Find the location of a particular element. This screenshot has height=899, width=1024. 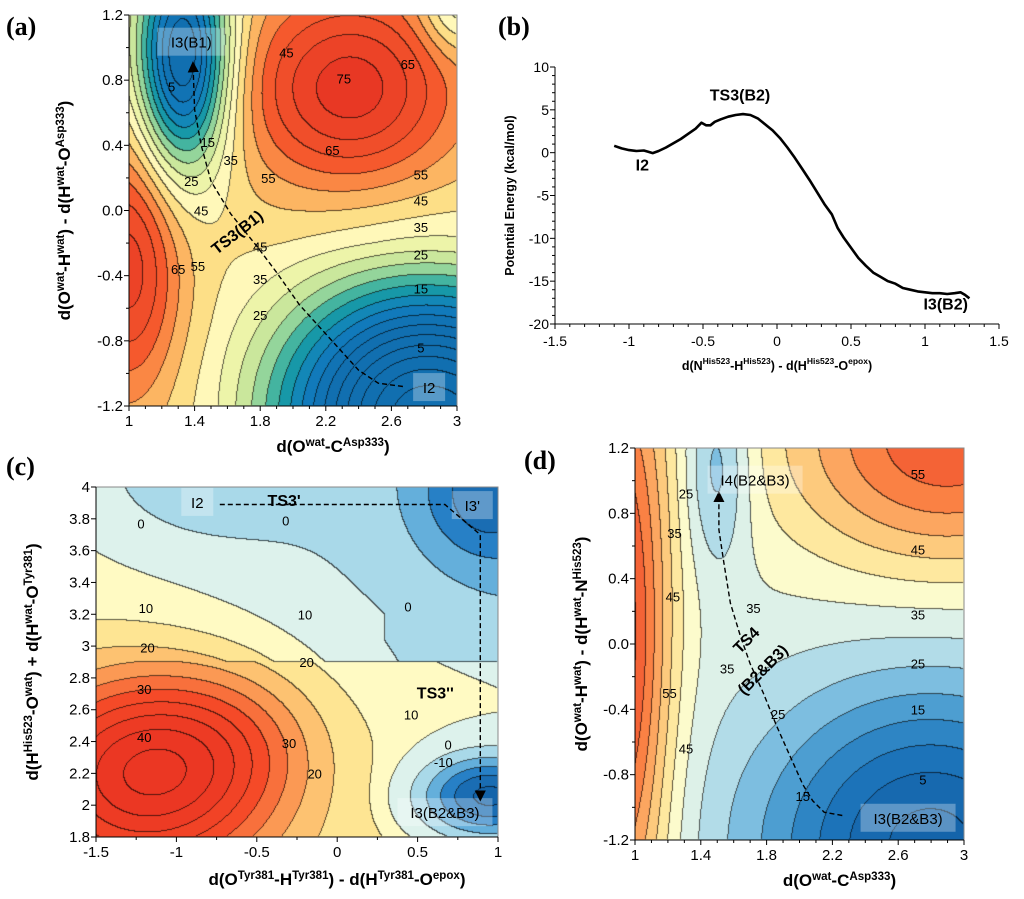

state-label-c: I2 is located at coordinates (197, 503).